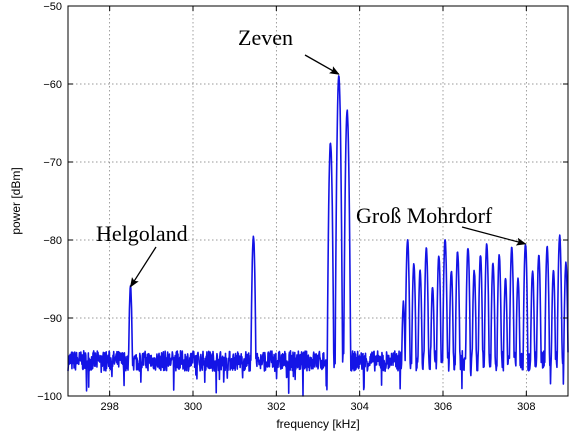  I want to click on annotation-label: Groß Mohrdorf, so click(424, 215).